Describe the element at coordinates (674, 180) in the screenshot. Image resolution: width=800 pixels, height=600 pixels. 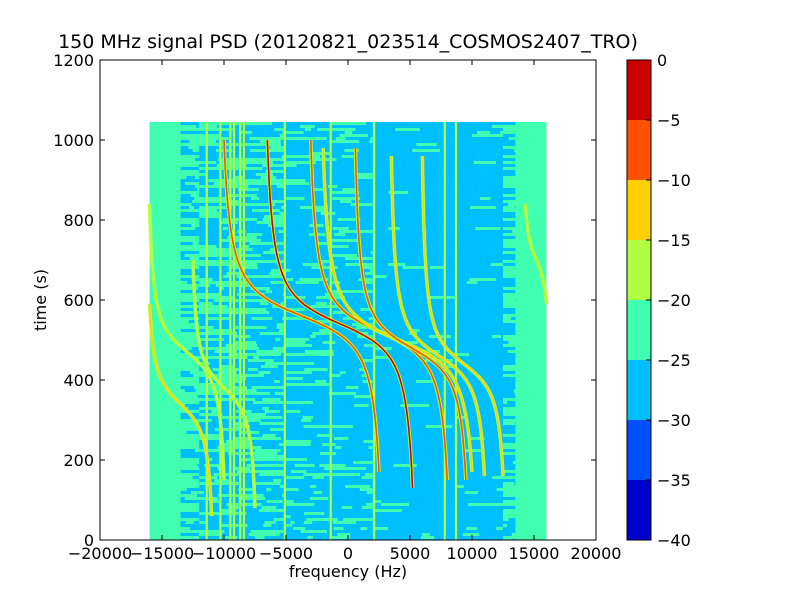
I see `colorbar-tick-label: −10` at that location.